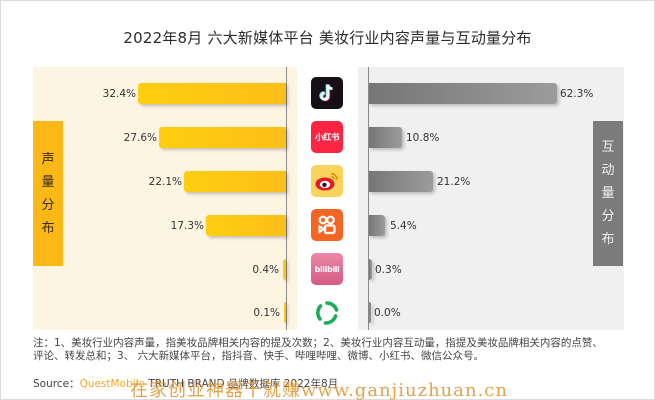 The height and width of the screenshot is (400, 655). I want to click on source-prefix: Source：, so click(56, 384).